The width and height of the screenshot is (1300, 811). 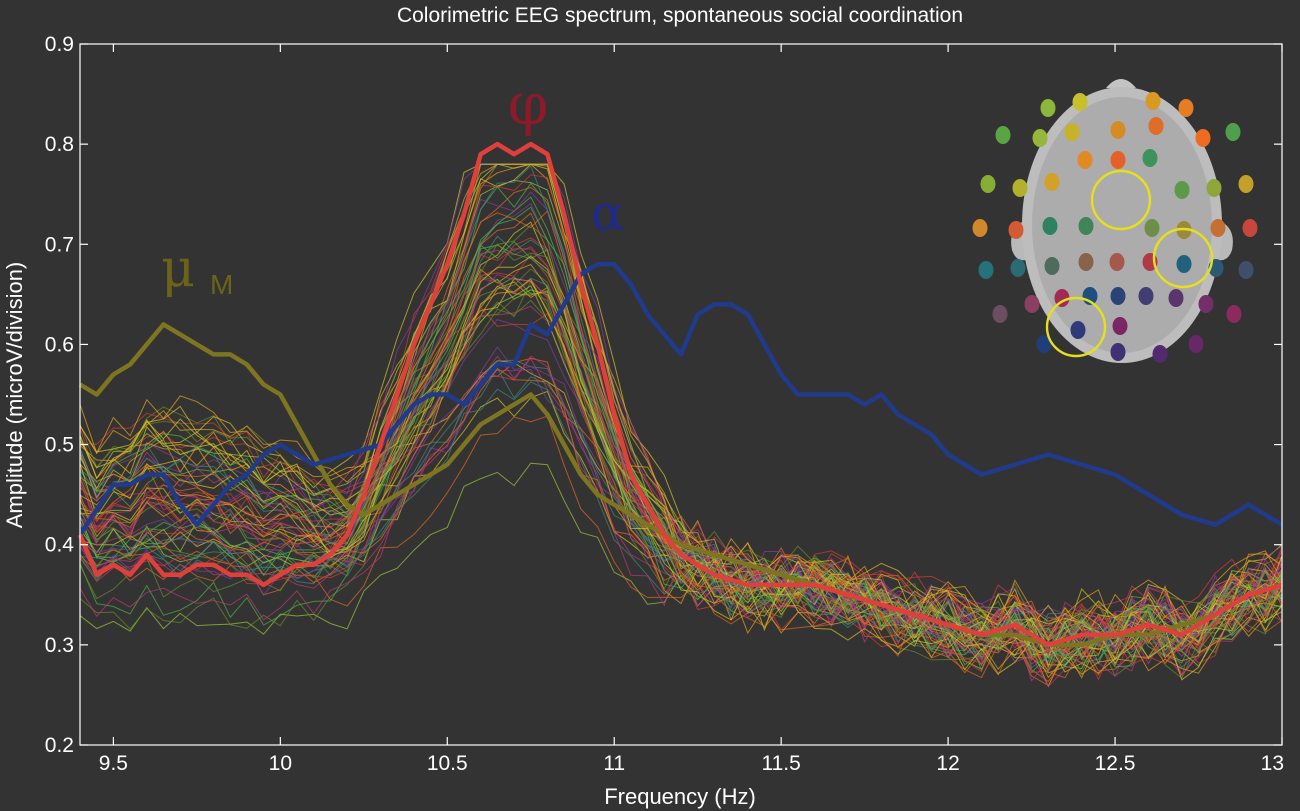 I want to click on x-axis-label: Frequency (Hz), so click(x=680, y=796).